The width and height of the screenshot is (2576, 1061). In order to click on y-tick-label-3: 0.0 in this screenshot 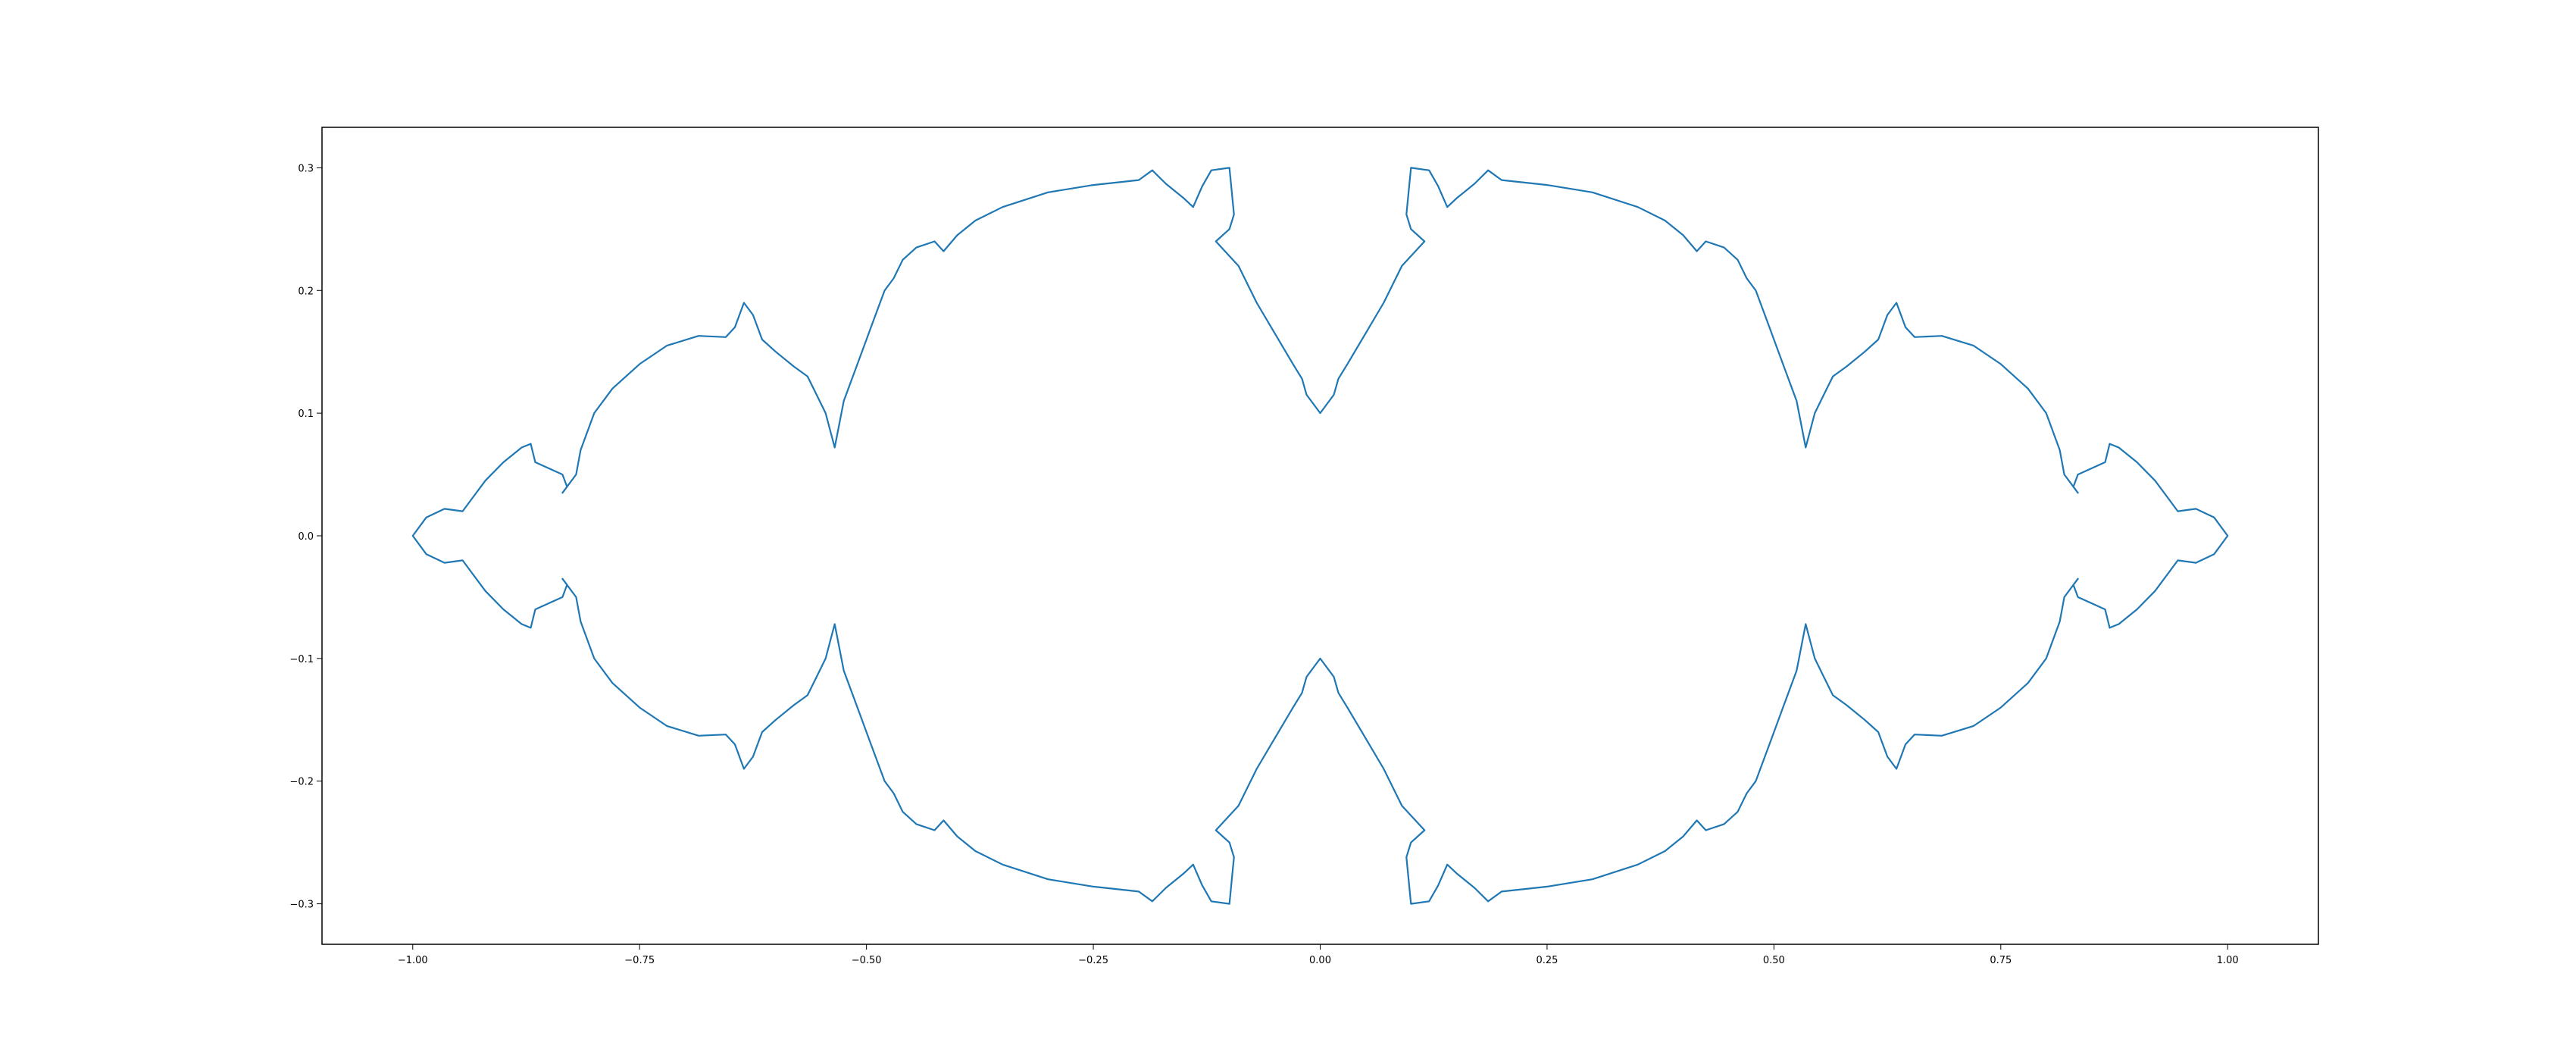, I will do `click(306, 537)`.